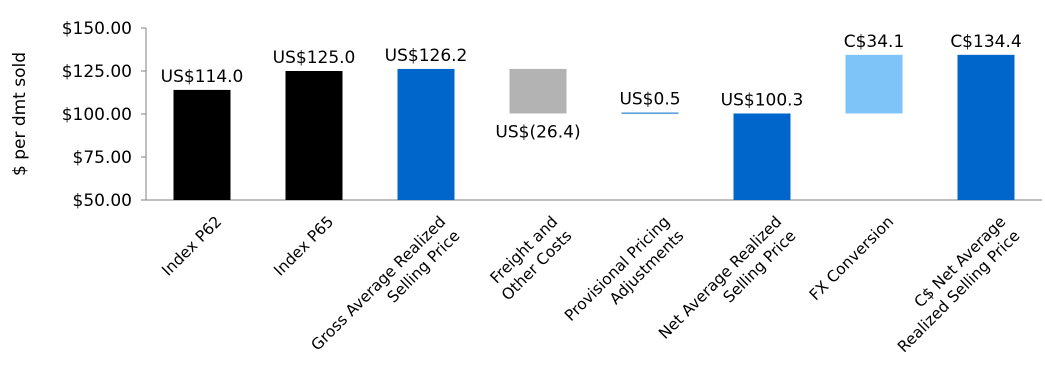 The width and height of the screenshot is (1045, 390). Describe the element at coordinates (537, 132) in the screenshot. I see `data-label: US$(26.4)` at that location.